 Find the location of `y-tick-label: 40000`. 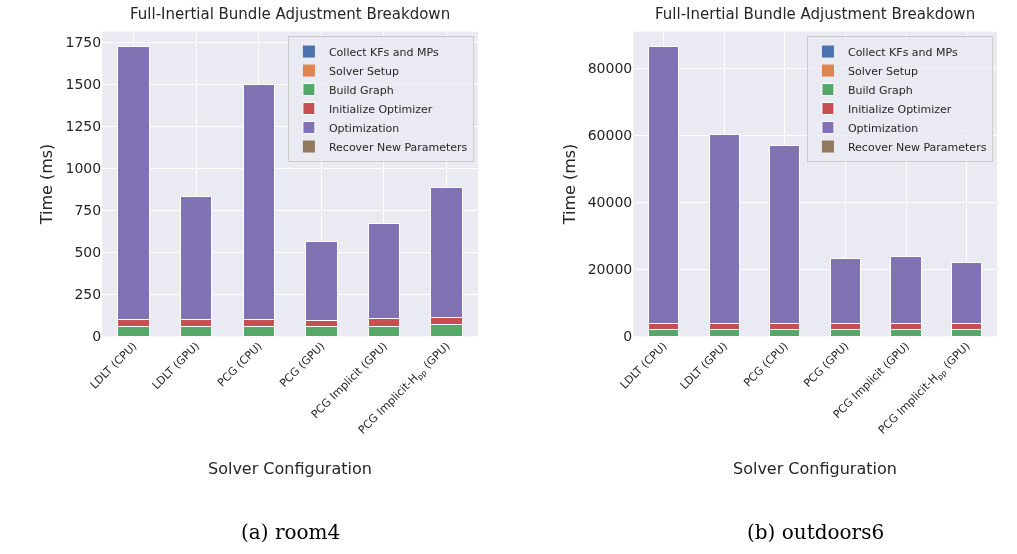

y-tick-label: 40000 is located at coordinates (610, 202).